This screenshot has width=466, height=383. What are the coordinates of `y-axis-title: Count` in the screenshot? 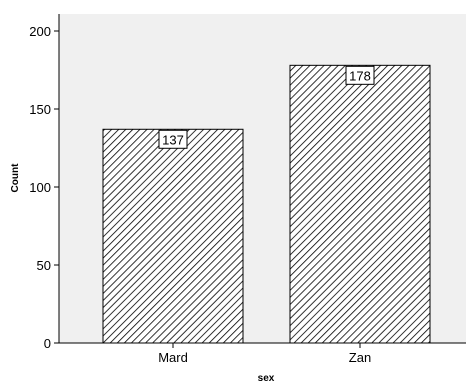 It's located at (15, 178).